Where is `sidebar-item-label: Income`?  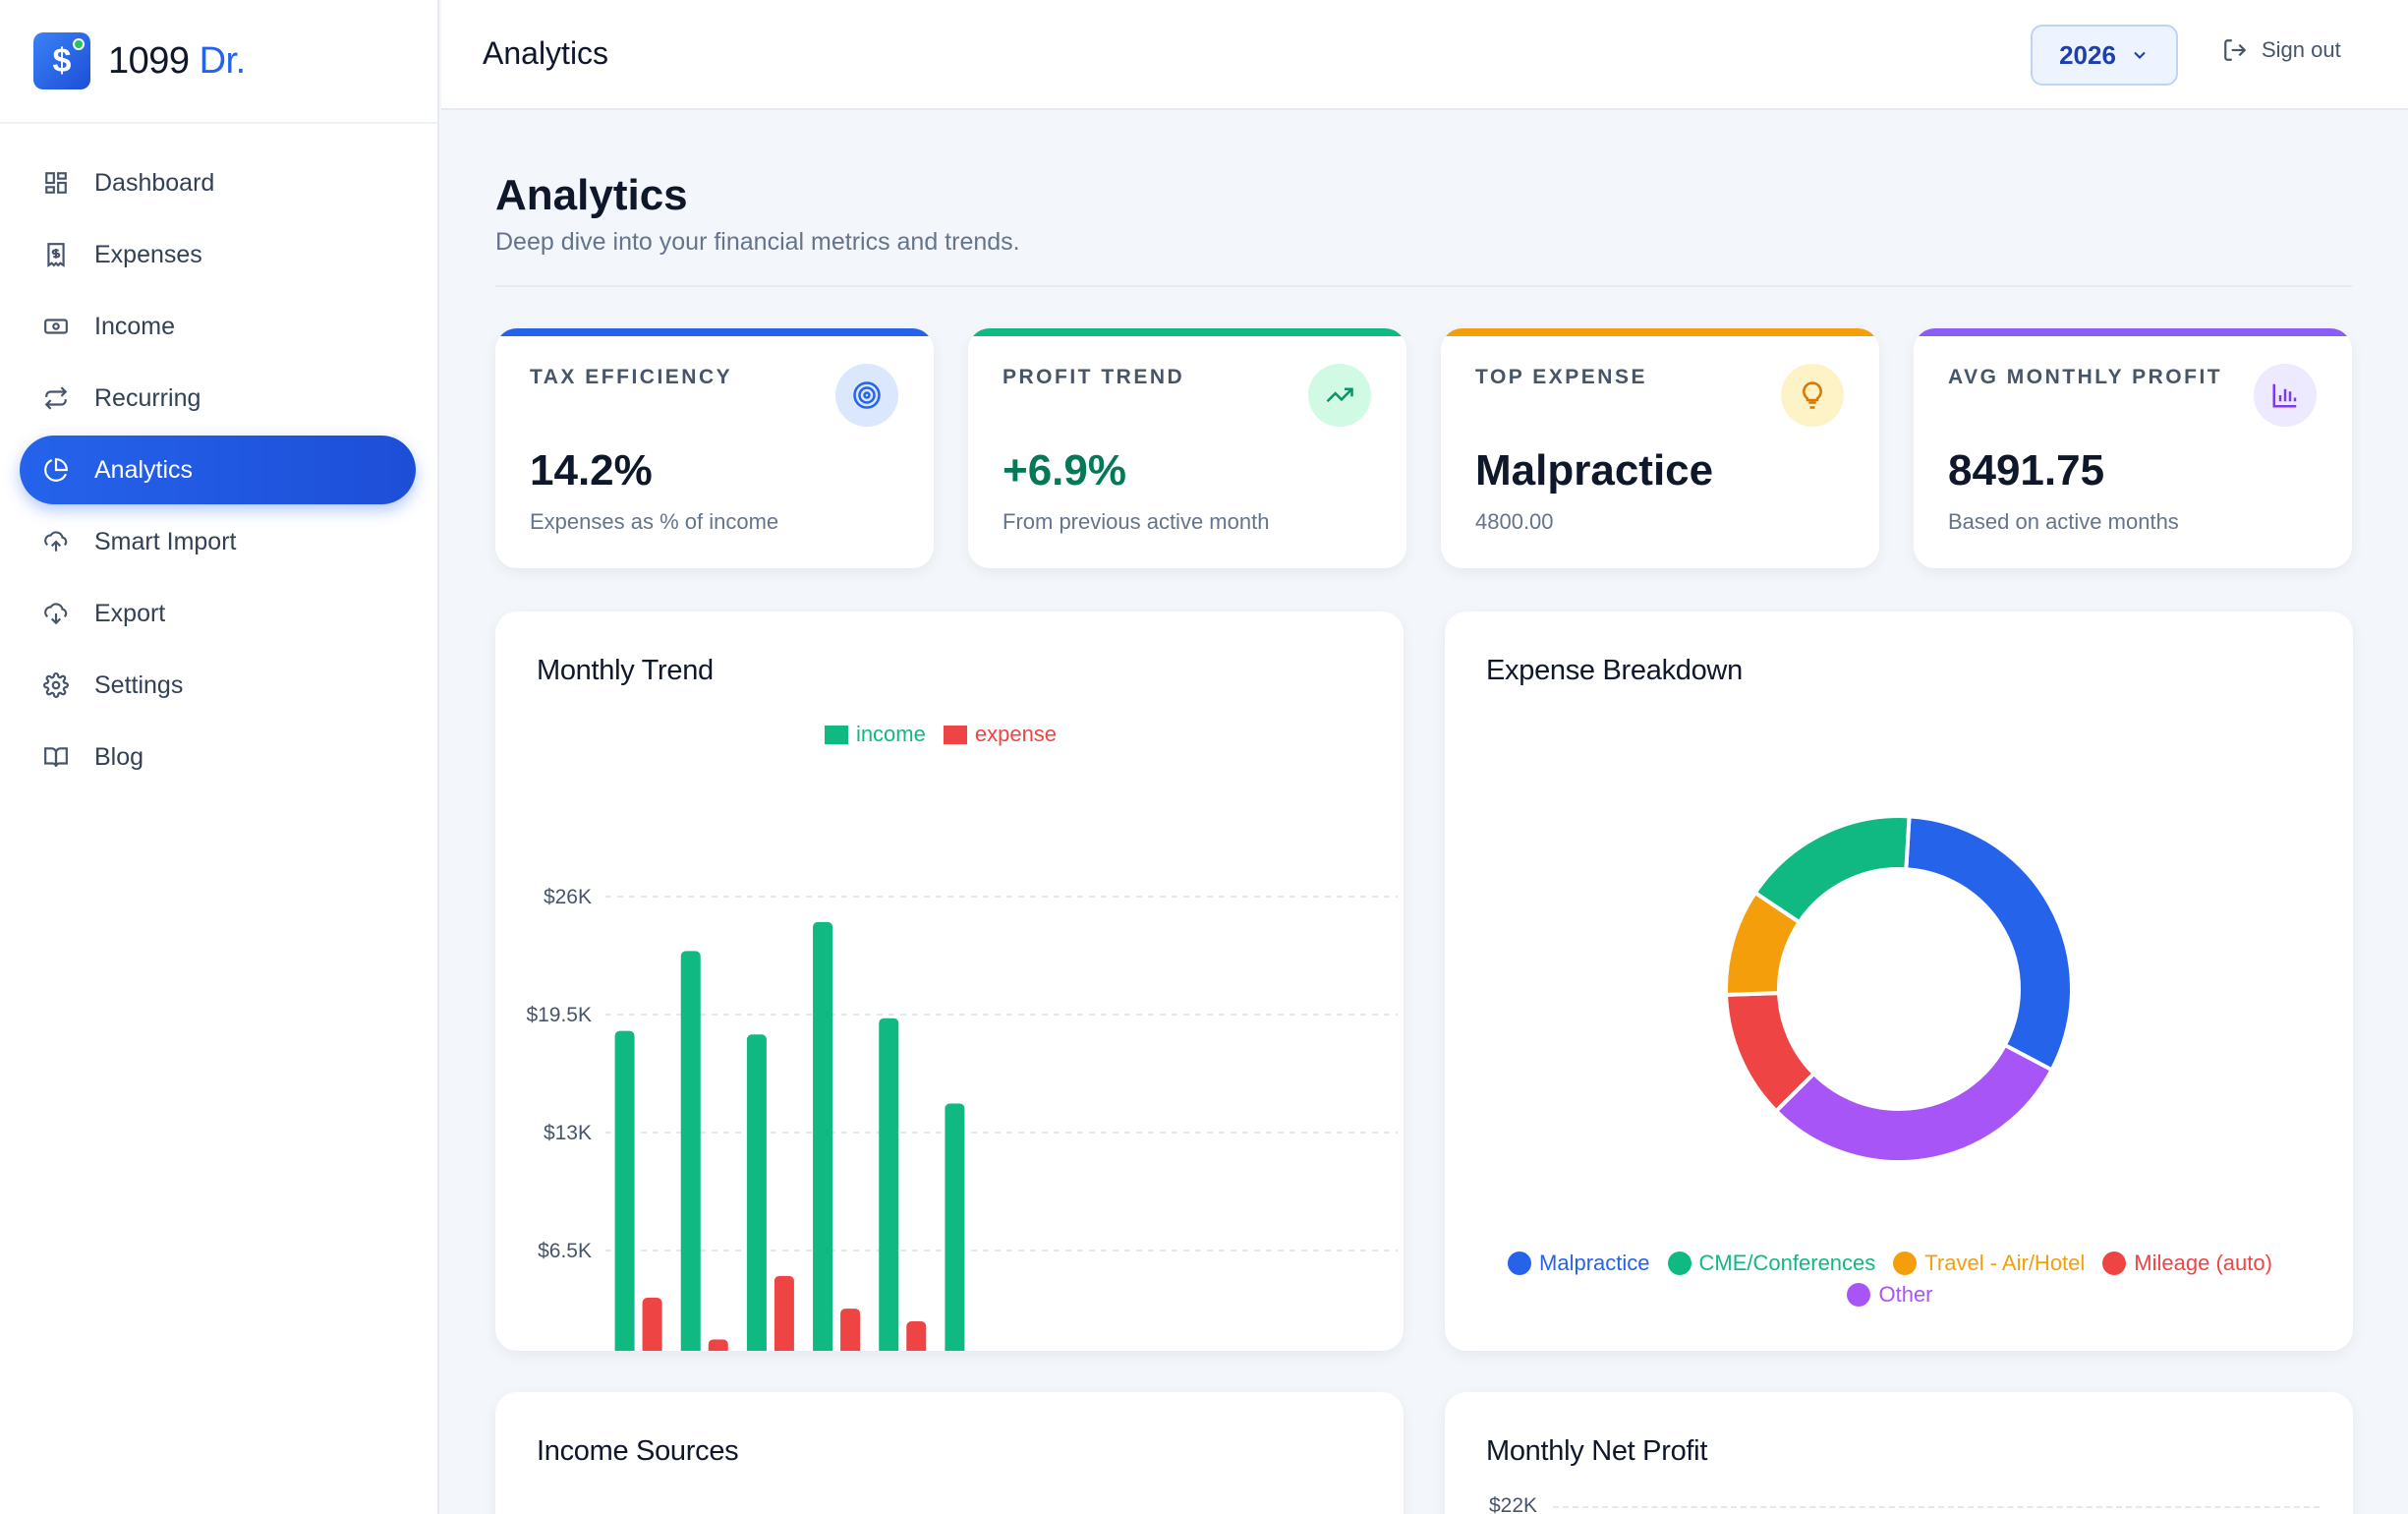
sidebar-item-label: Income is located at coordinates (134, 326).